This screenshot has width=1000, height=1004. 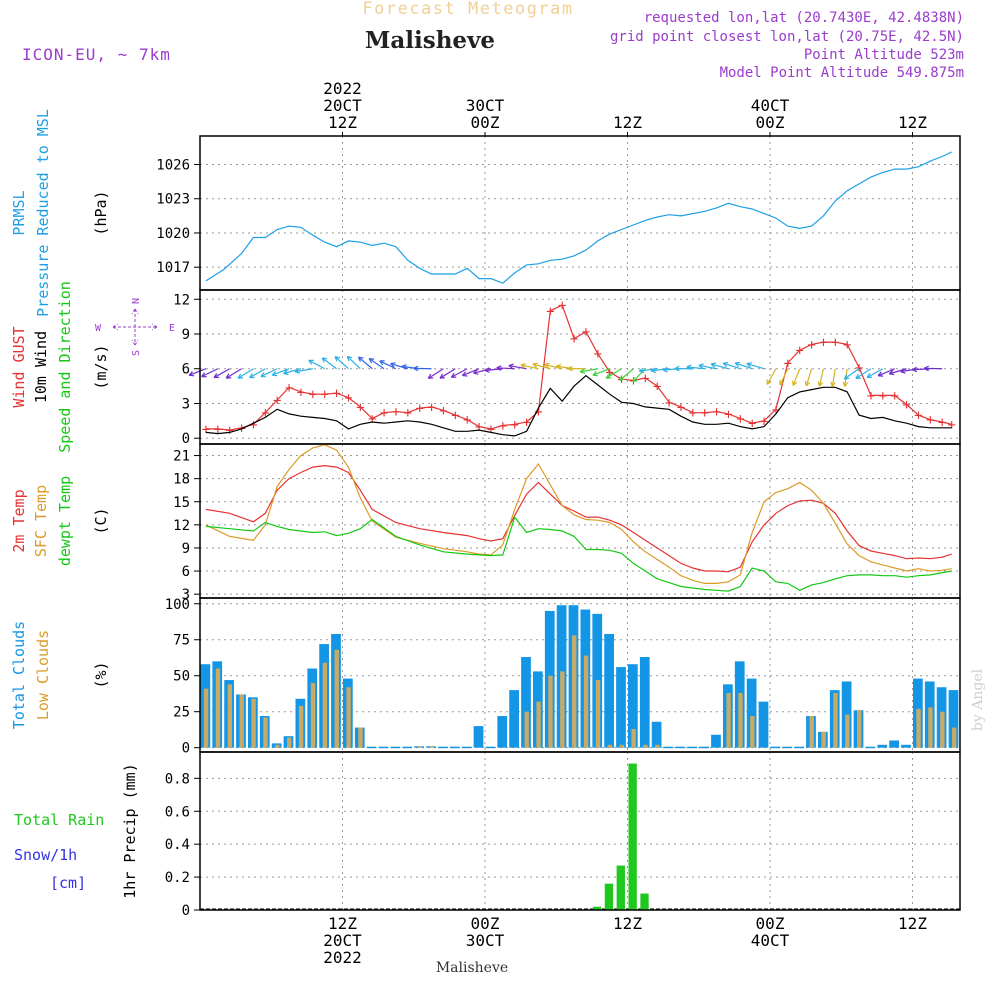 What do you see at coordinates (177, 845) in the screenshot?
I see `y-tick-label: 0.4` at bounding box center [177, 845].